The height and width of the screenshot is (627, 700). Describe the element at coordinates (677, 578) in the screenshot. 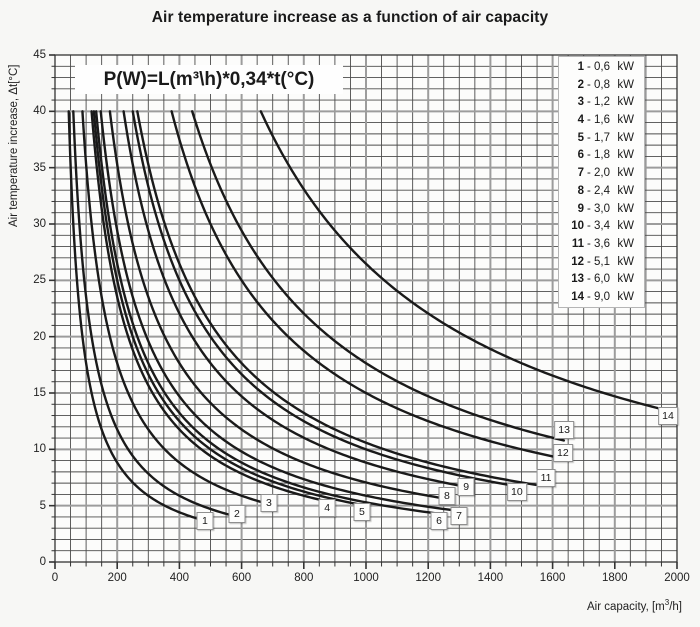

I see `x-tick-label: 2000` at that location.